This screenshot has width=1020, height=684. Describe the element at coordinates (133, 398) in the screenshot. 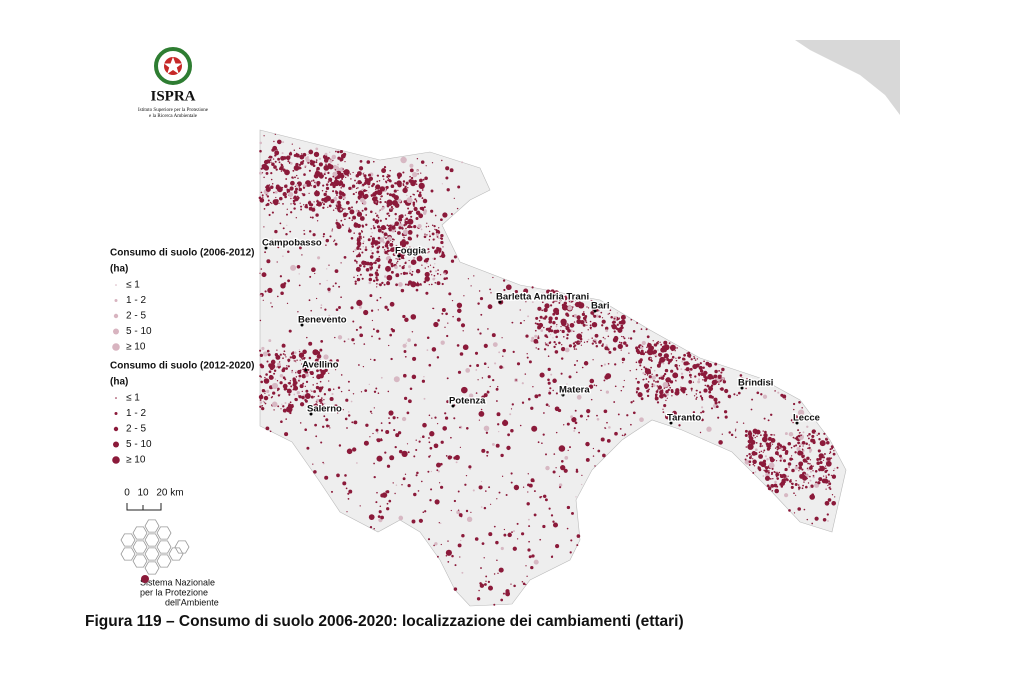

I see `legend-label: ≤ 1` at that location.